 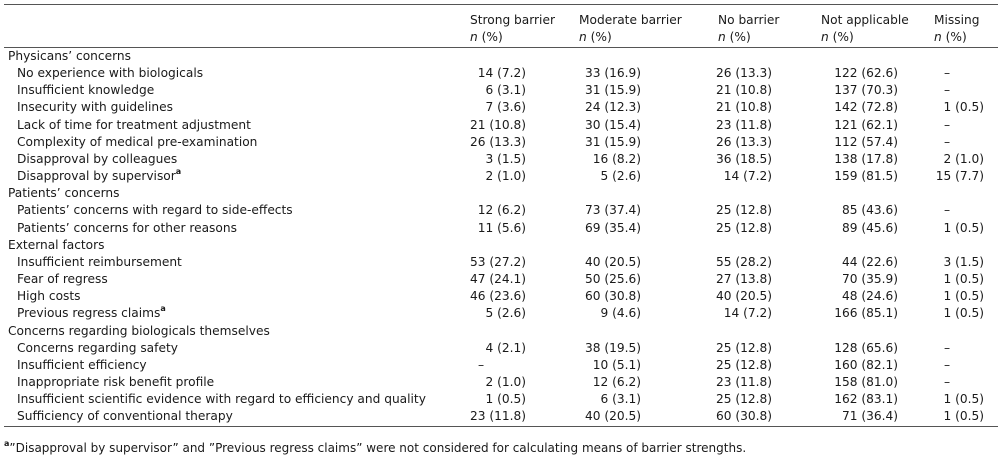 I want to click on value-cell: 6 (3.1), so click(x=505, y=90).